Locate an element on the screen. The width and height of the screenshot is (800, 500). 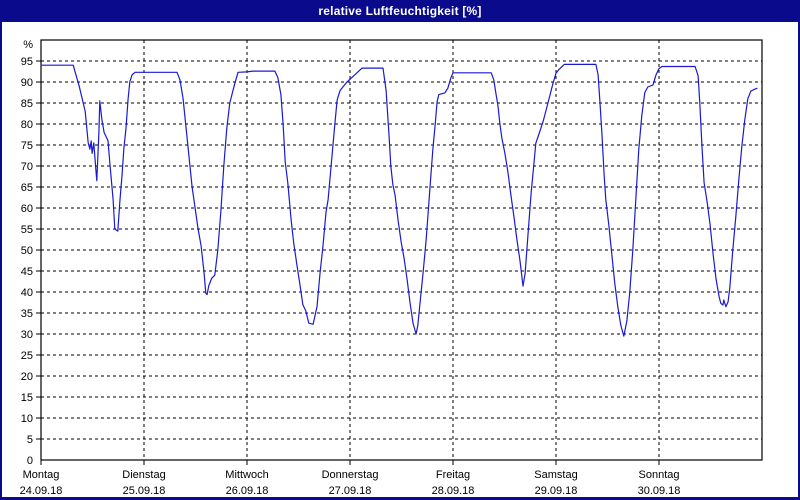
y-tick-label: 50 is located at coordinates (27, 251).